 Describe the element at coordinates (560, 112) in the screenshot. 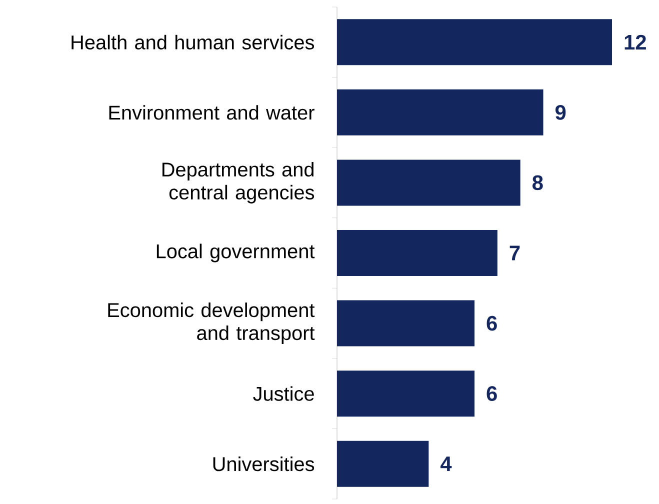

I see `data-label: 9` at that location.